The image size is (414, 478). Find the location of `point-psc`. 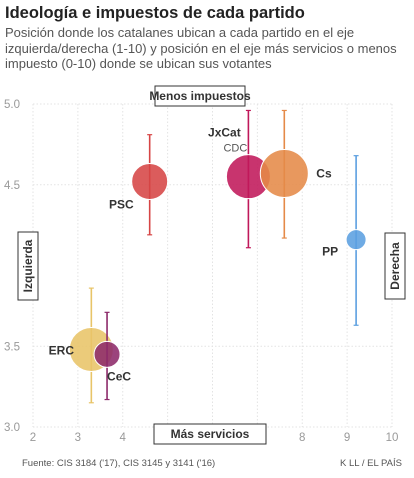

point-psc is located at coordinates (150, 182).